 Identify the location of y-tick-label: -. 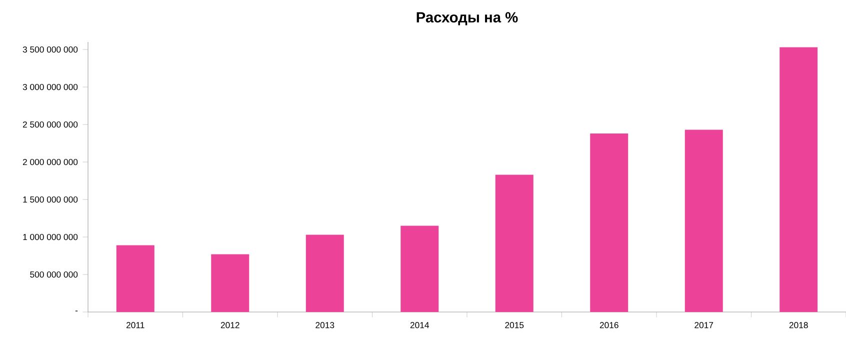
(76, 311).